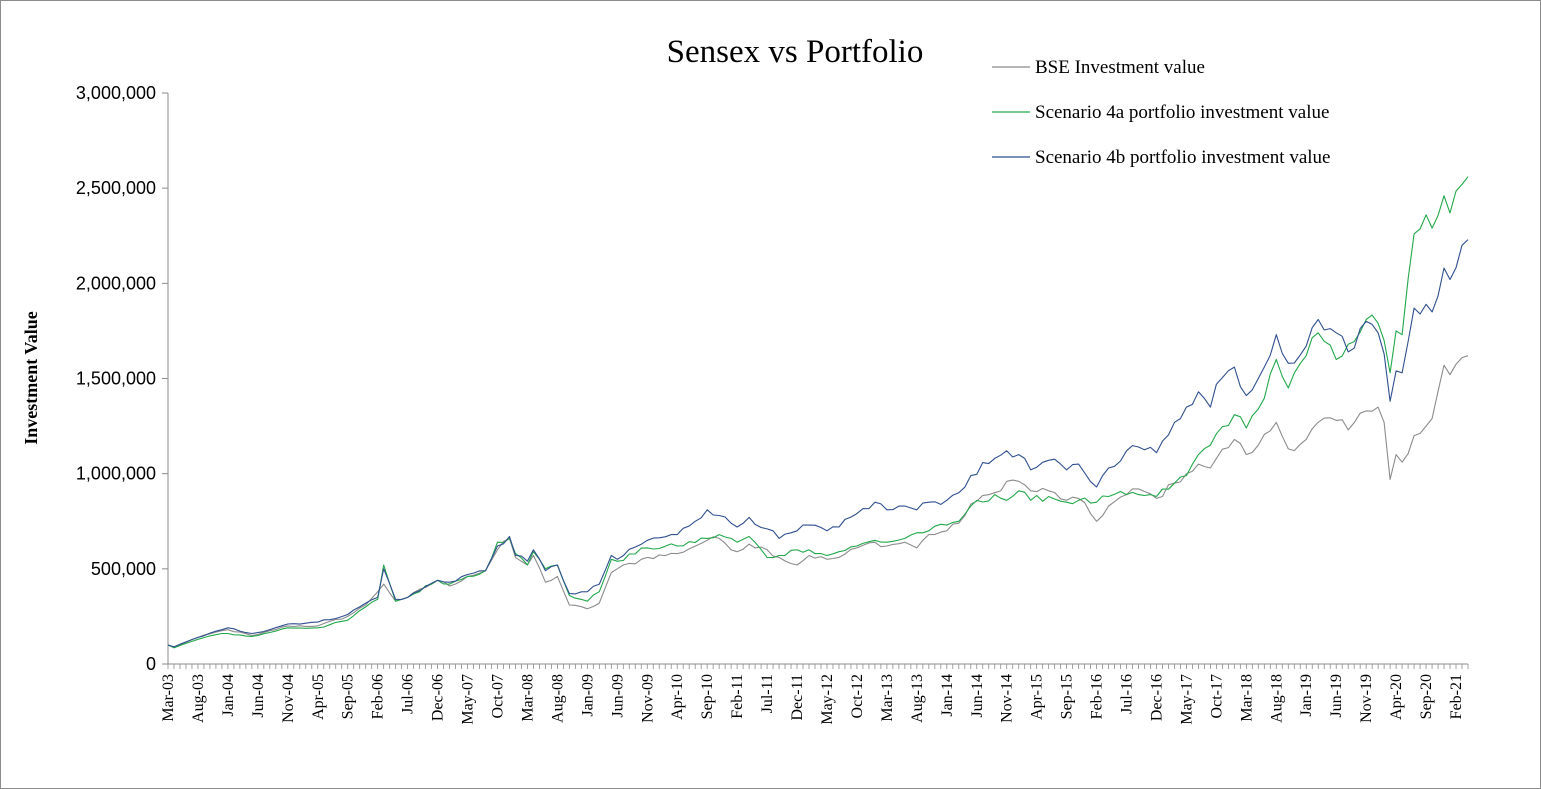  Describe the element at coordinates (527, 698) in the screenshot. I see `x-tick-label: Mar-08` at that location.